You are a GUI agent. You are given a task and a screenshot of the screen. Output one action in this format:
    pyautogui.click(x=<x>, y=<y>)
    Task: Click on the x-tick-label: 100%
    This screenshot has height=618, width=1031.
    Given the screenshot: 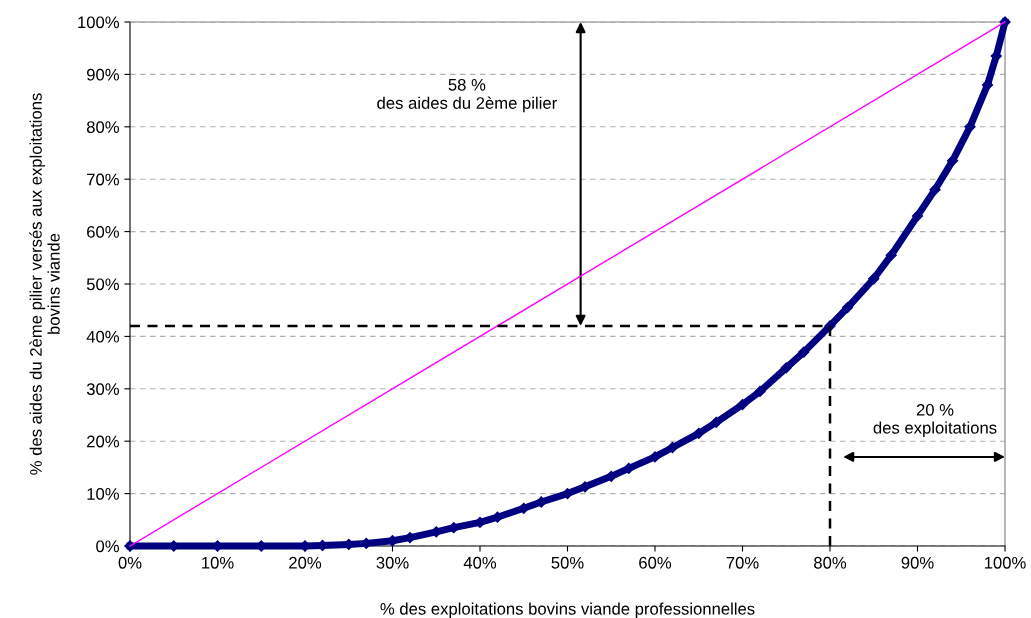 What is the action you would take?
    pyautogui.click(x=1005, y=562)
    